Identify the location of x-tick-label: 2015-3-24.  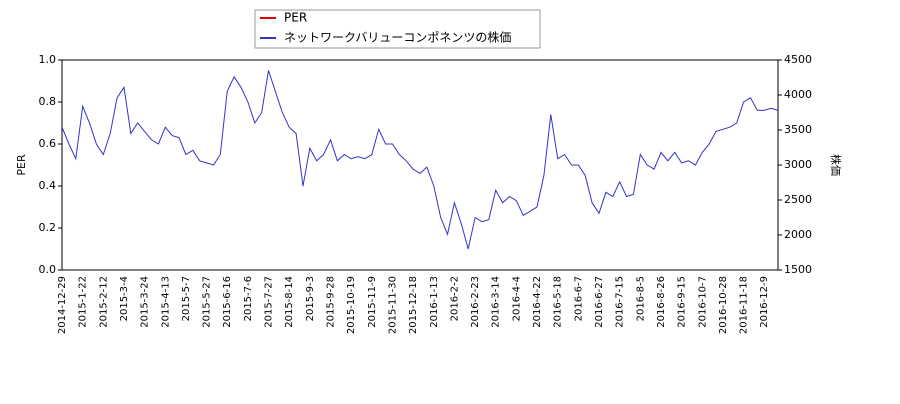
(145, 302).